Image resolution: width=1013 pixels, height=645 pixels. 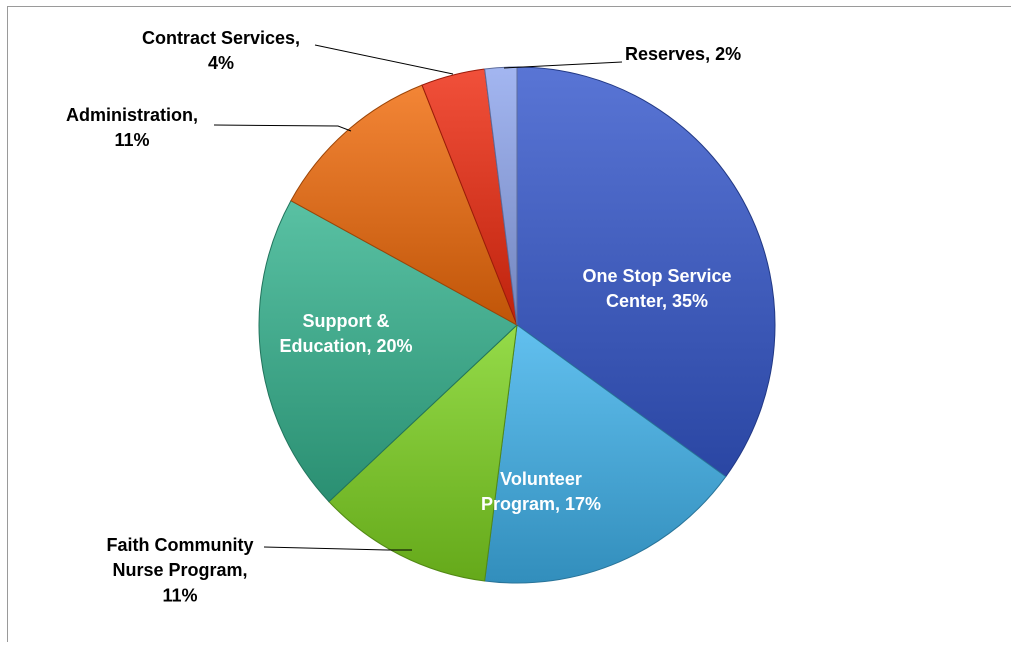 I want to click on data-label-contract-services: Contract Services, 4%, so click(x=221, y=50).